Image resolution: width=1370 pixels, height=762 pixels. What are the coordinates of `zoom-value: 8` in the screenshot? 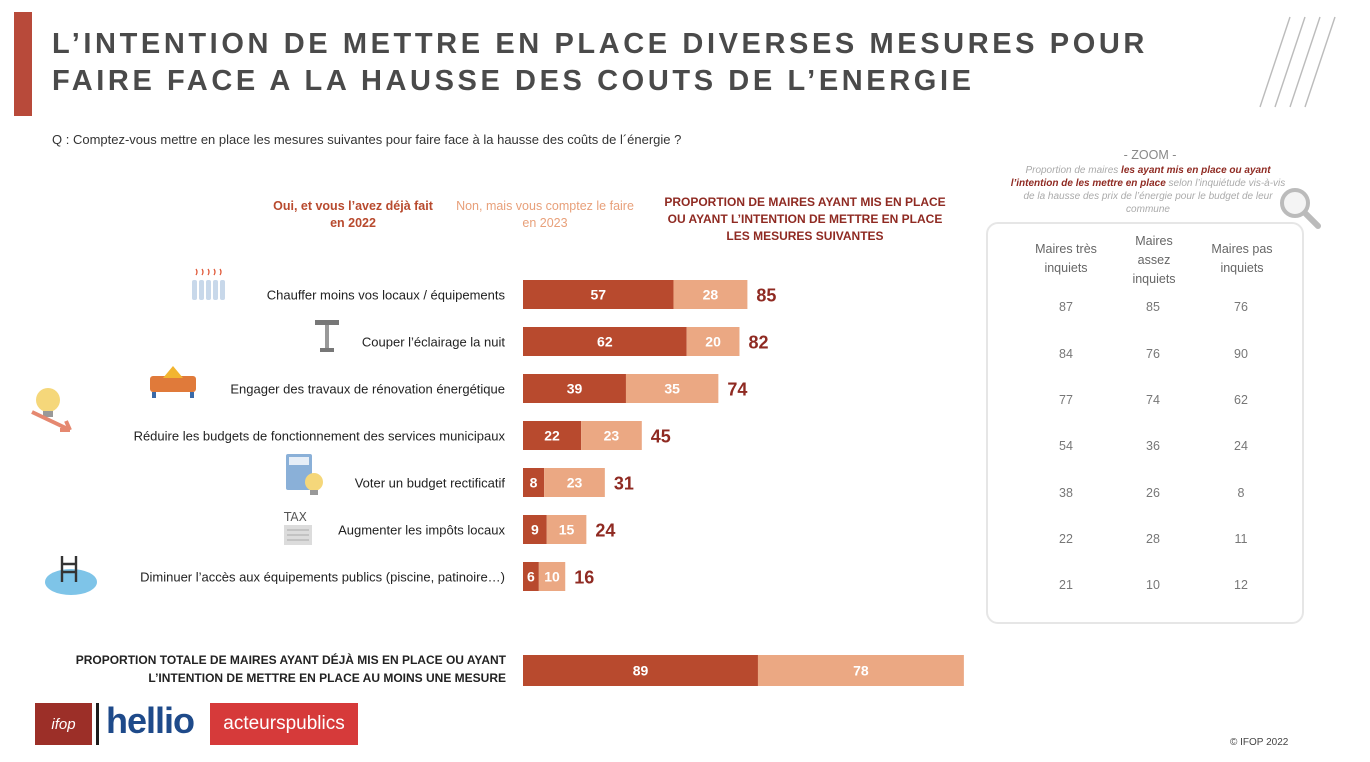 It's located at (1241, 493).